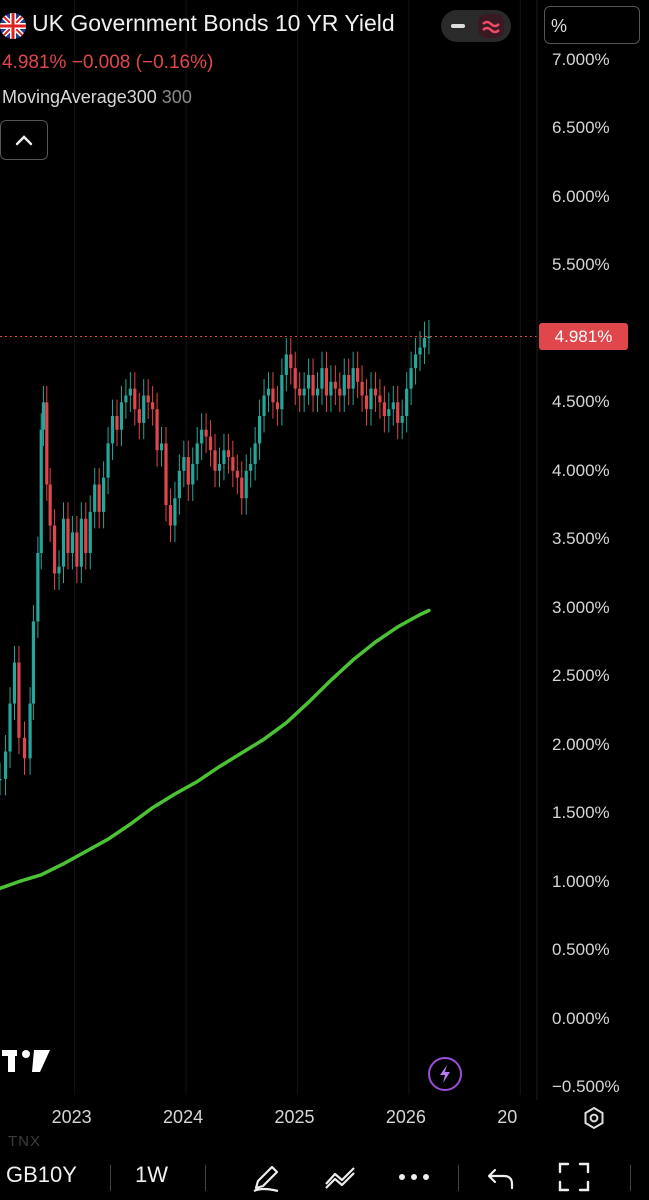  I want to click on minus-icon, so click(458, 26).